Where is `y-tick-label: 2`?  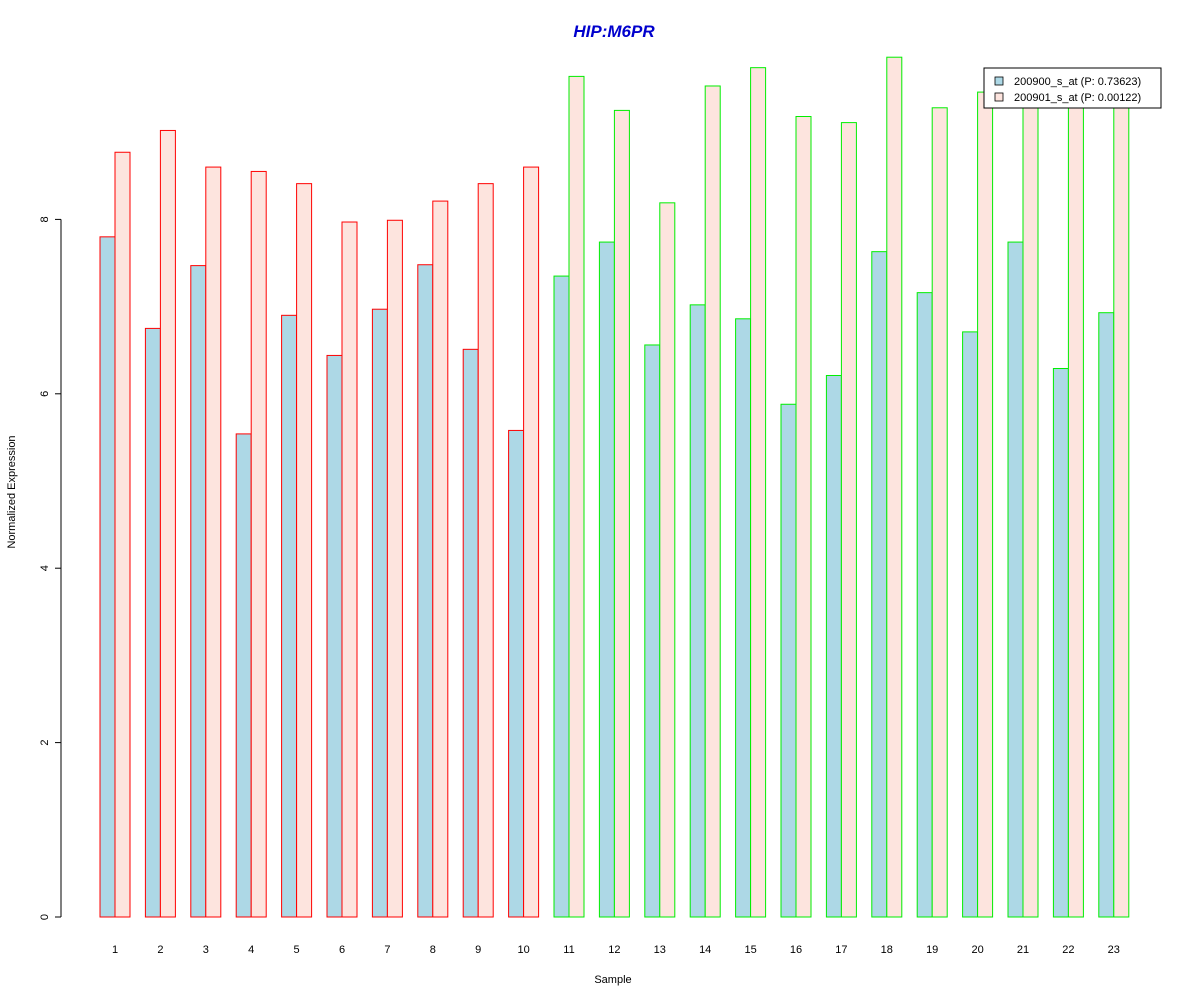
y-tick-label: 2 is located at coordinates (45, 743).